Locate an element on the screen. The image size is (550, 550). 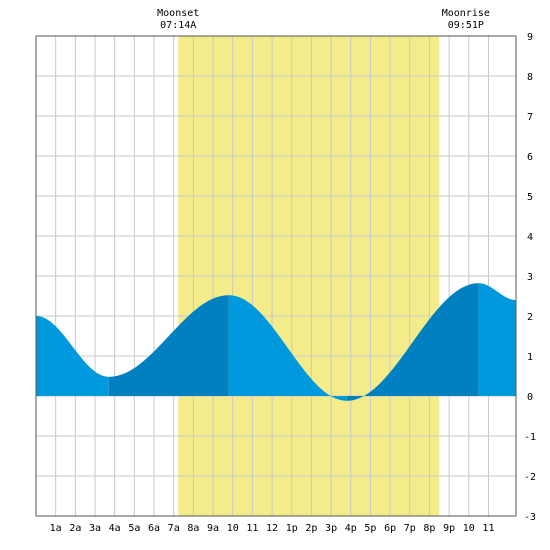
x-tick-label-5p: 5p is located at coordinates (370, 528).